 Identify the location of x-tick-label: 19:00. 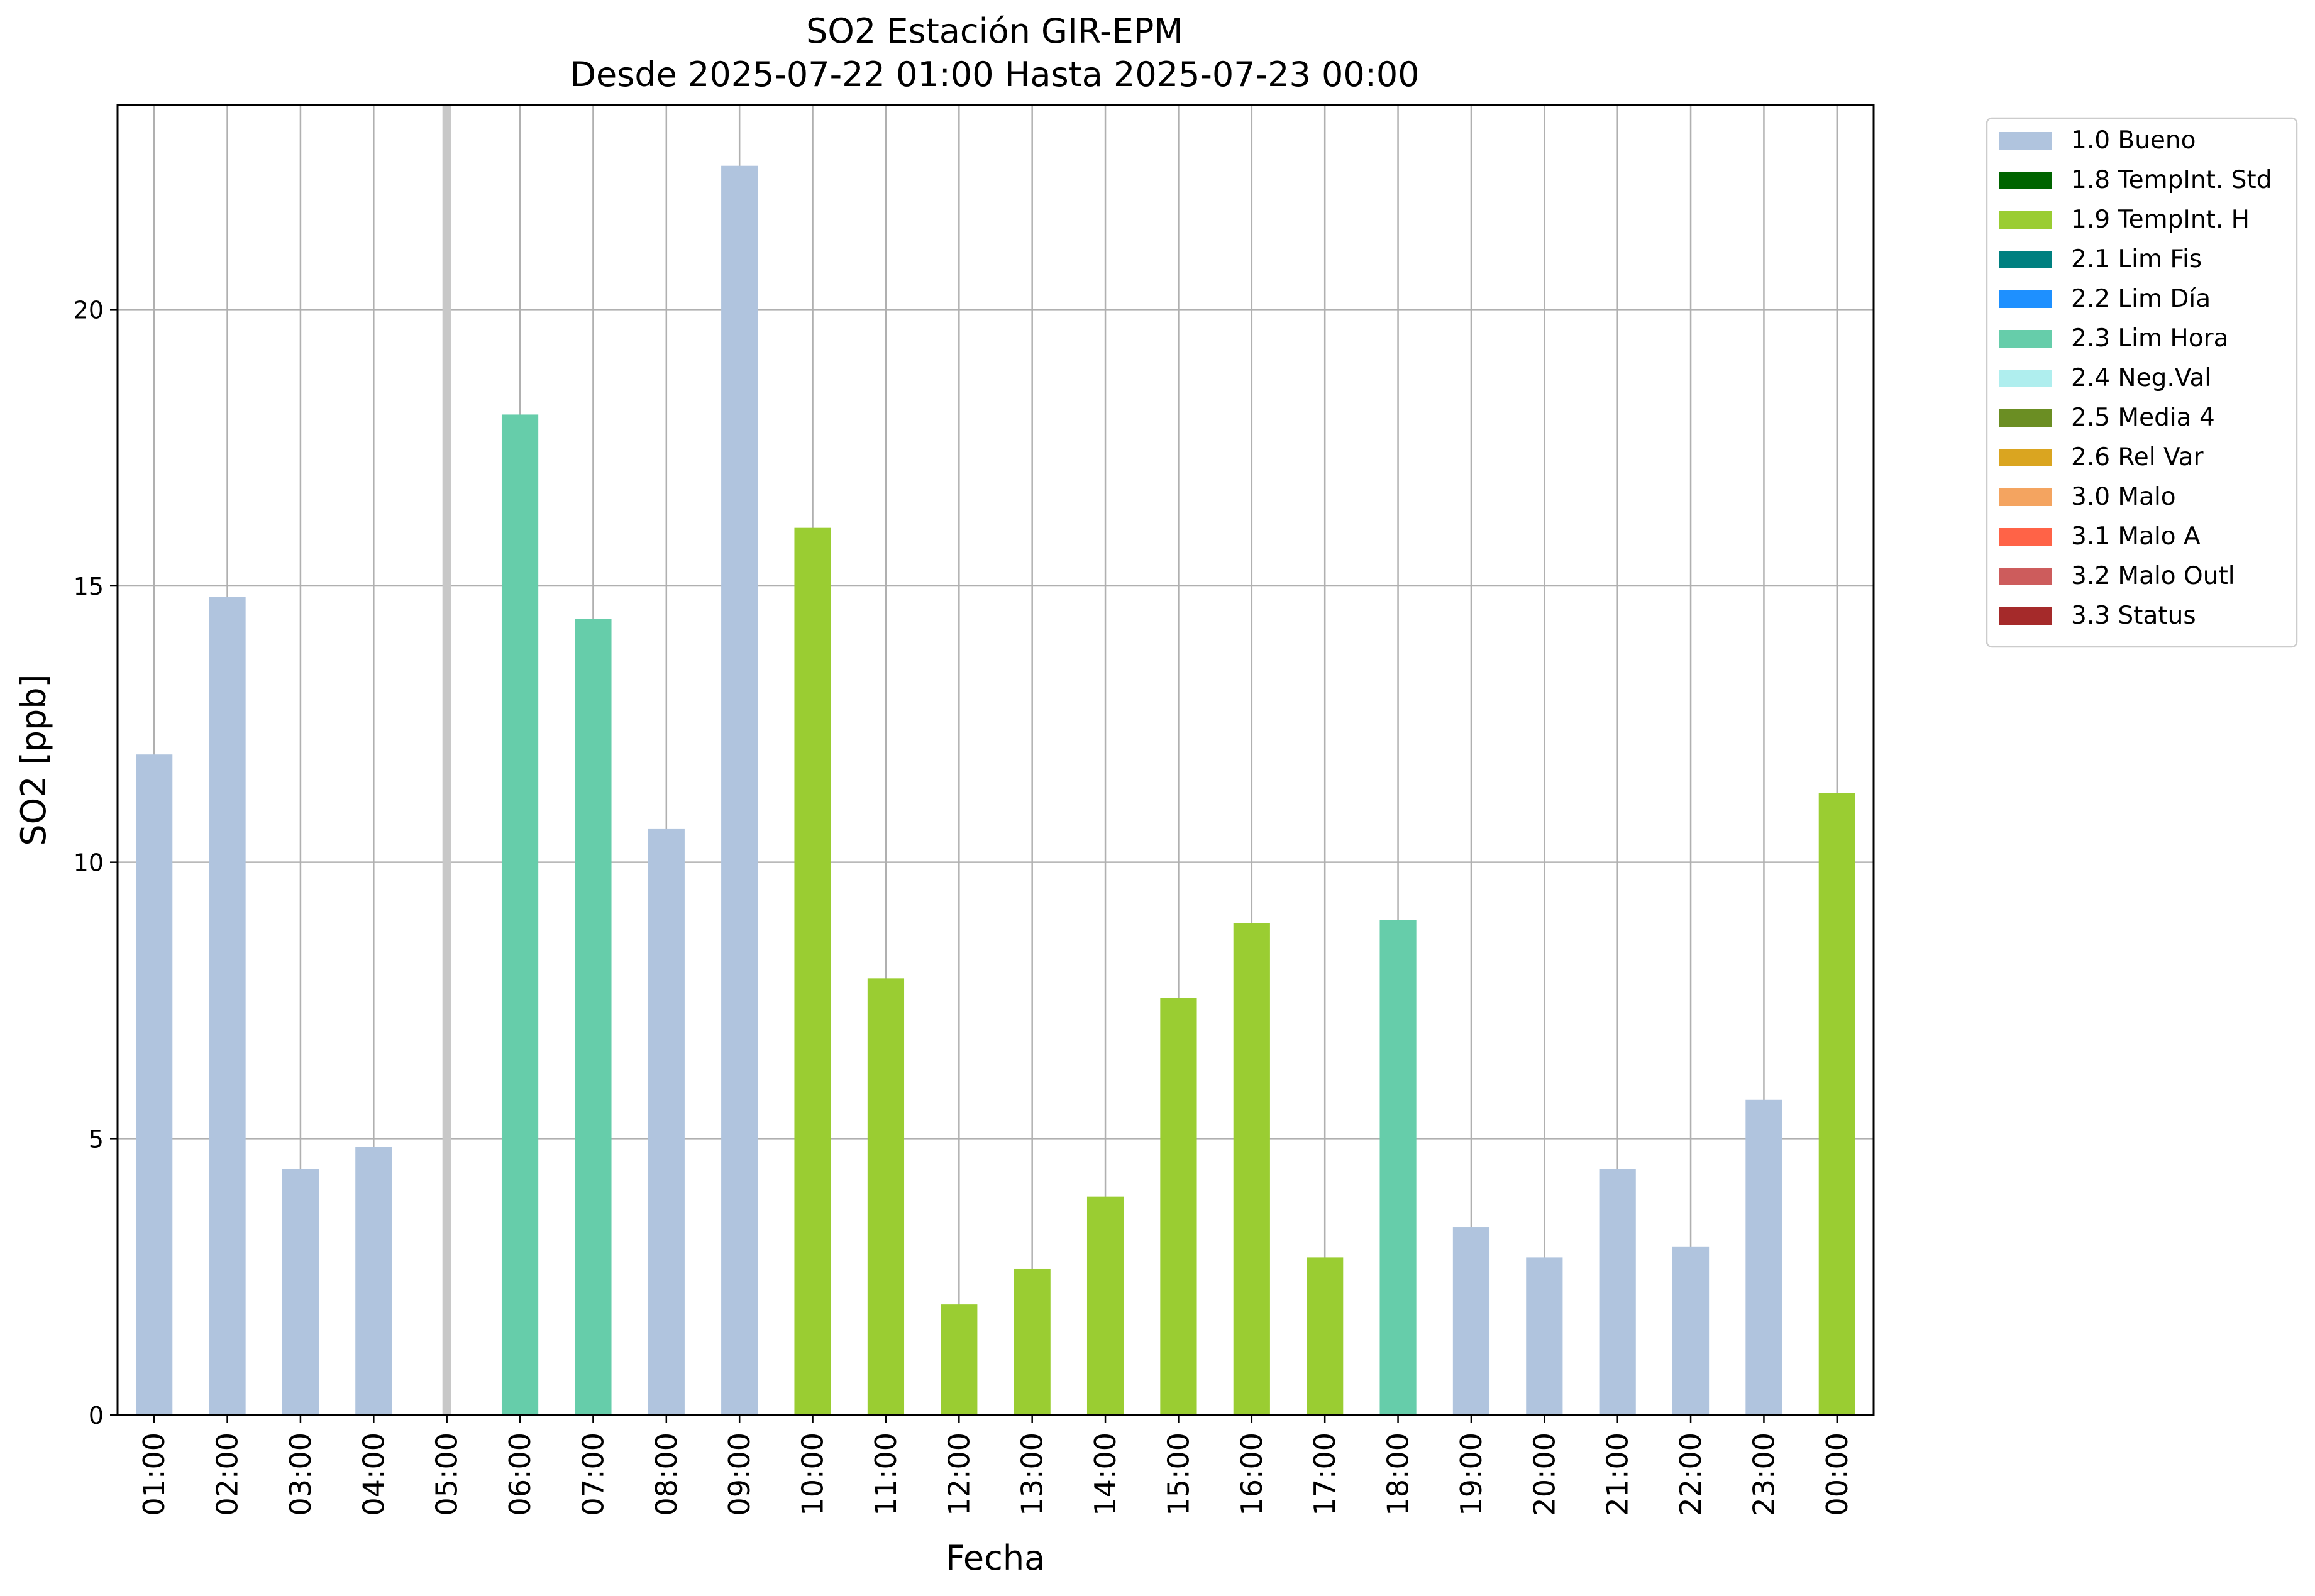
(1471, 1474).